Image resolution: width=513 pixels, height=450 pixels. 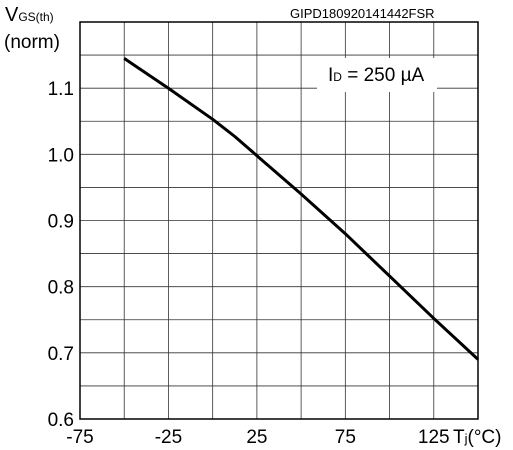 I want to click on annotation-label: ID = 250 µA, so click(x=376, y=75).